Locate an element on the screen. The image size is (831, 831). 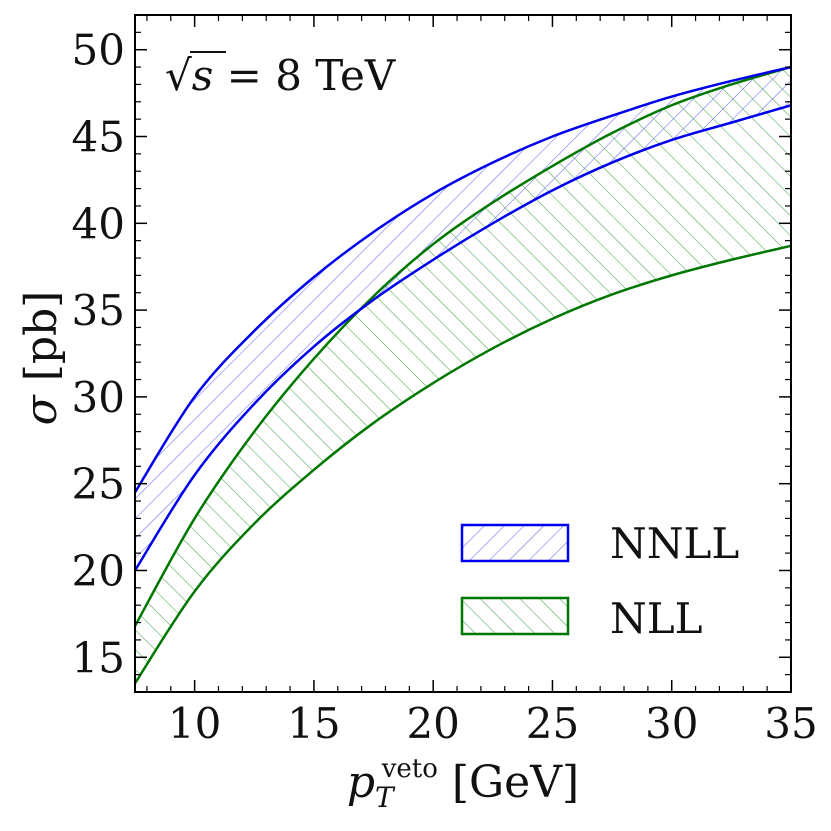
y-axis-label: σ [pb] is located at coordinates (41, 358).